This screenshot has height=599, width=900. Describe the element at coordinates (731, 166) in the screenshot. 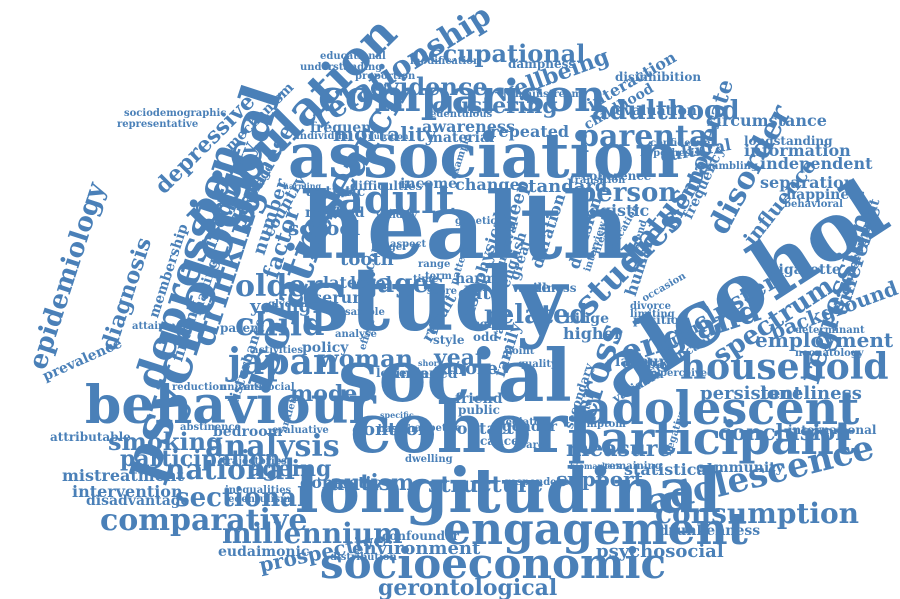

I see `word-gambling: gambling` at that location.